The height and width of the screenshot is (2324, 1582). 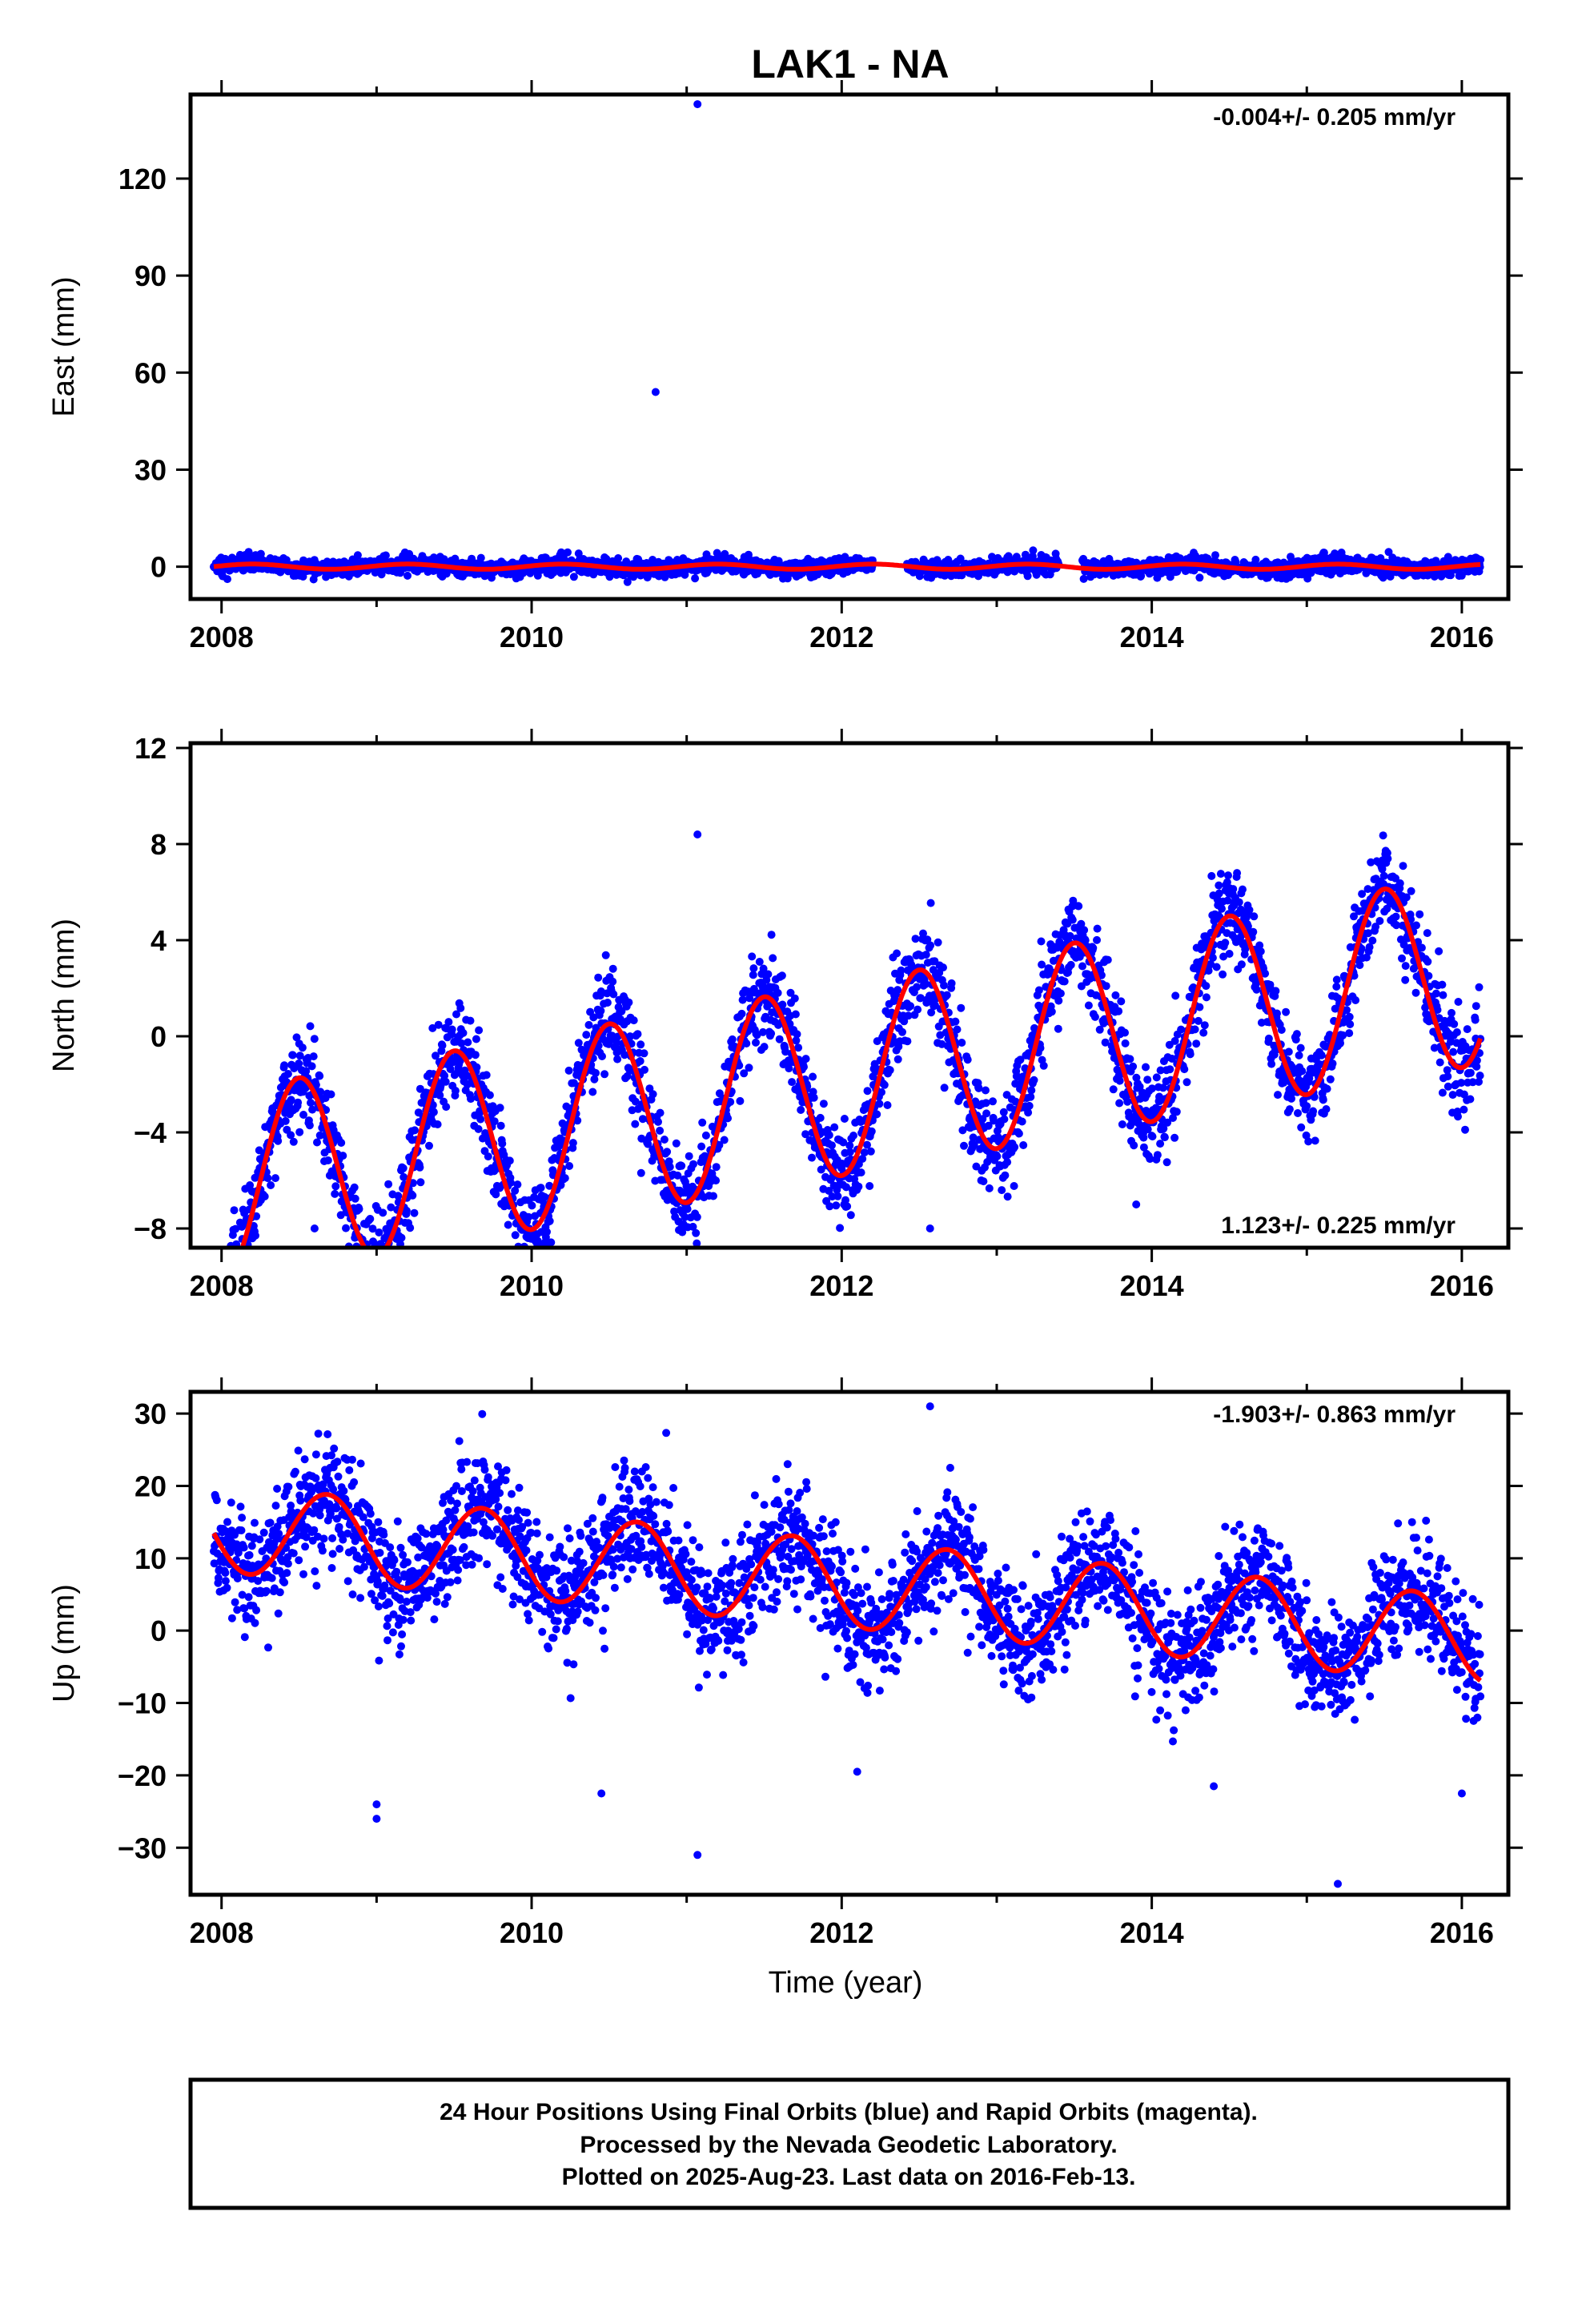 What do you see at coordinates (159, 567) in the screenshot?
I see `east-y-tick-label: 0` at bounding box center [159, 567].